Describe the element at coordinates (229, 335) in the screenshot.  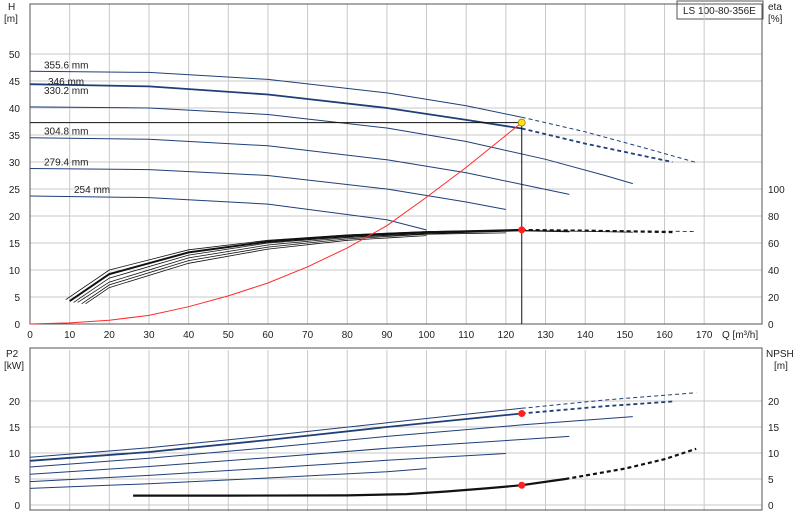
I see `x-tick-label: 50` at that location.